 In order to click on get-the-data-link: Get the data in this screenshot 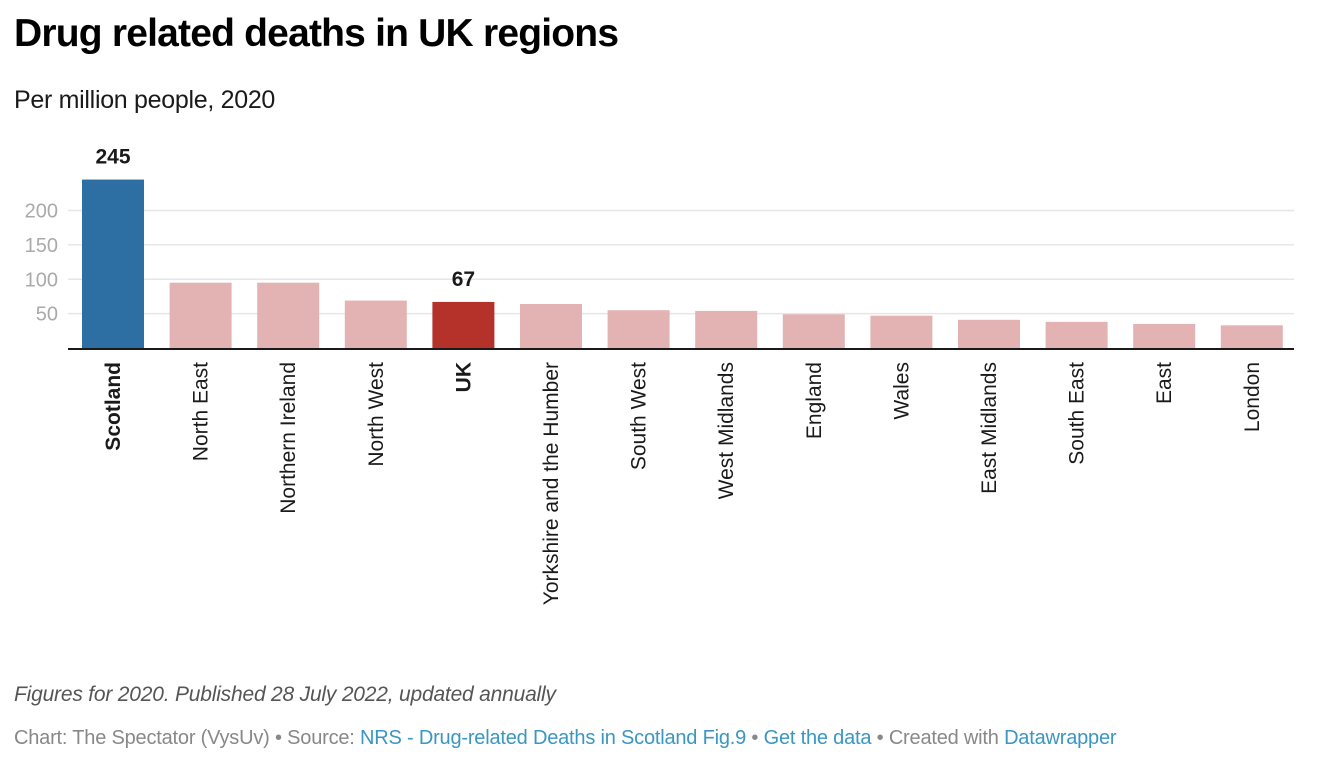, I will do `click(817, 738)`.